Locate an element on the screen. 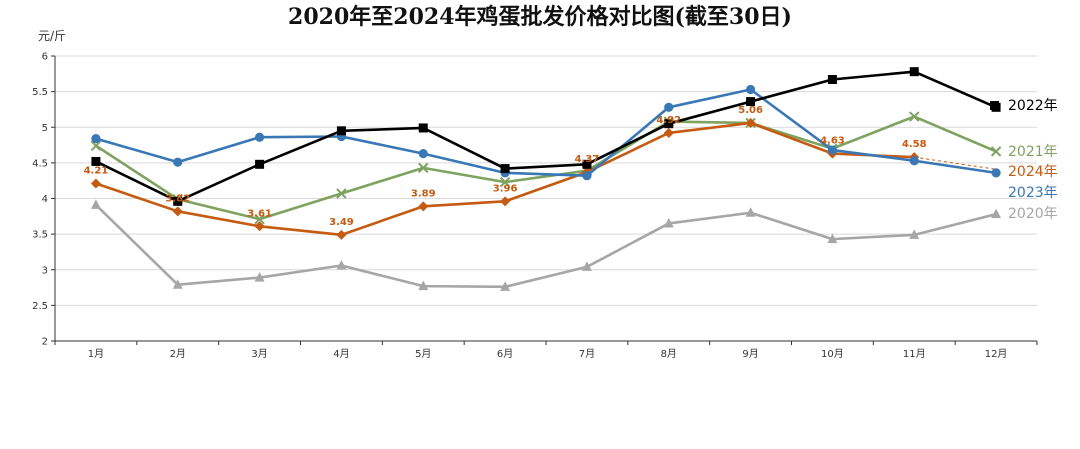  data-label: 4.63 is located at coordinates (832, 141).